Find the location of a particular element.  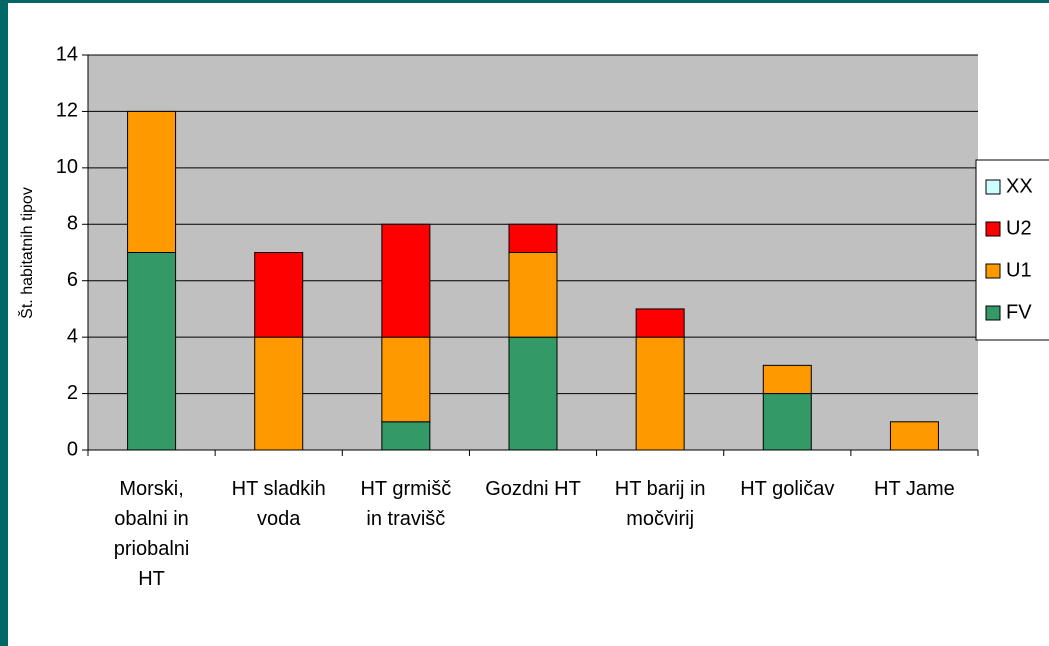

y-tick-label: 6 is located at coordinates (72, 280).